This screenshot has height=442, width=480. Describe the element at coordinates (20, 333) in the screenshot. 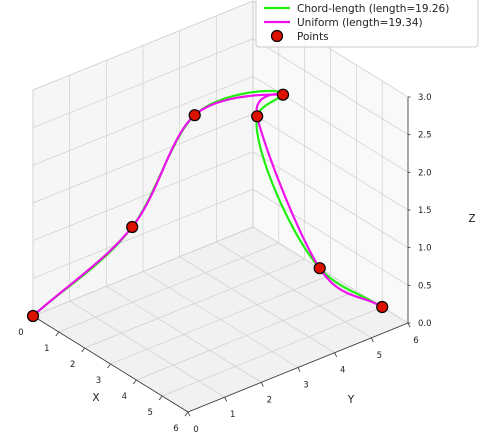

I see `x-tick-label: 0` at that location.